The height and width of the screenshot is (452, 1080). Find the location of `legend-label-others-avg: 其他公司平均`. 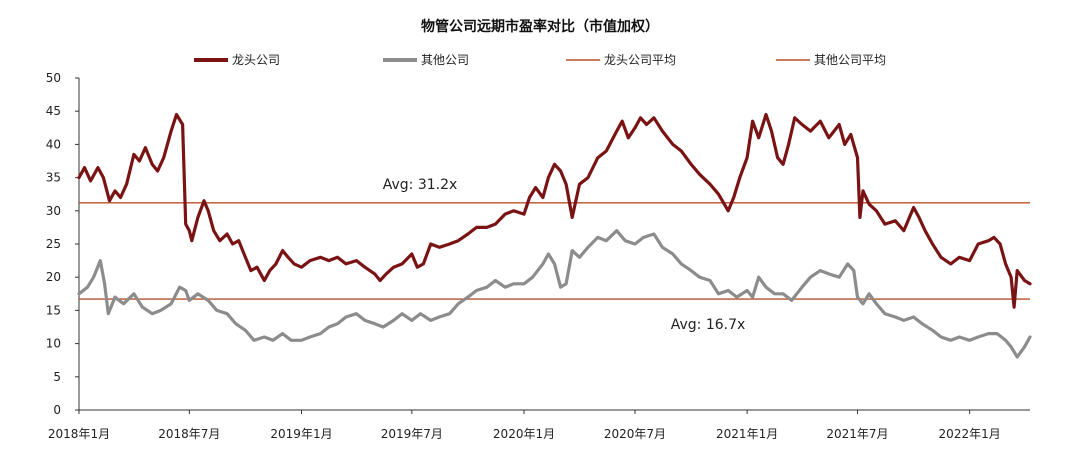

legend-label-others-avg: 其他公司平均 is located at coordinates (850, 60).